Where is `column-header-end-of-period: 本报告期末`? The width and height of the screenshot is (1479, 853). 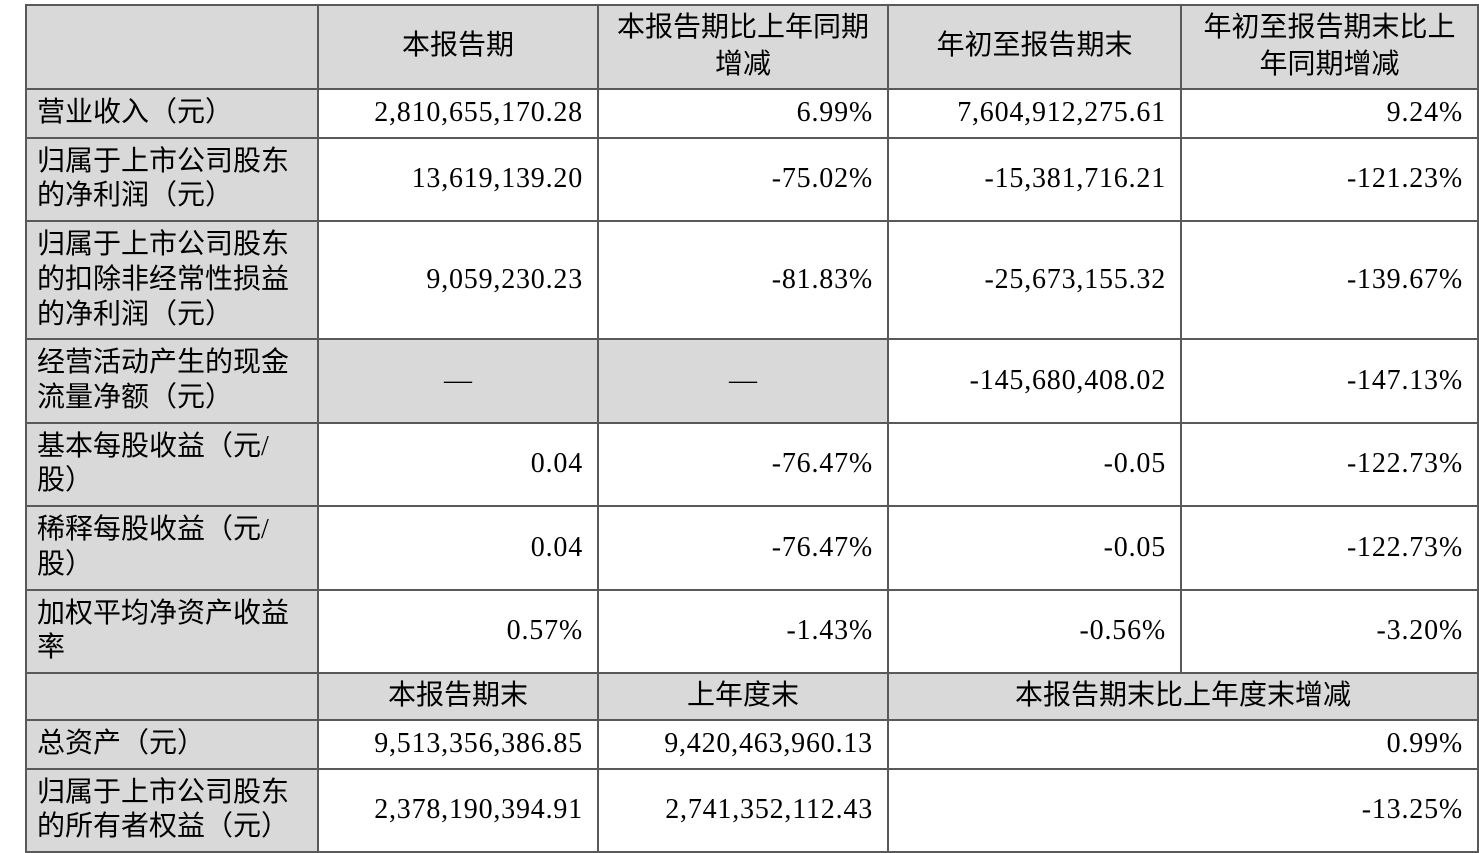 column-header-end-of-period: 本报告期末 is located at coordinates (458, 696).